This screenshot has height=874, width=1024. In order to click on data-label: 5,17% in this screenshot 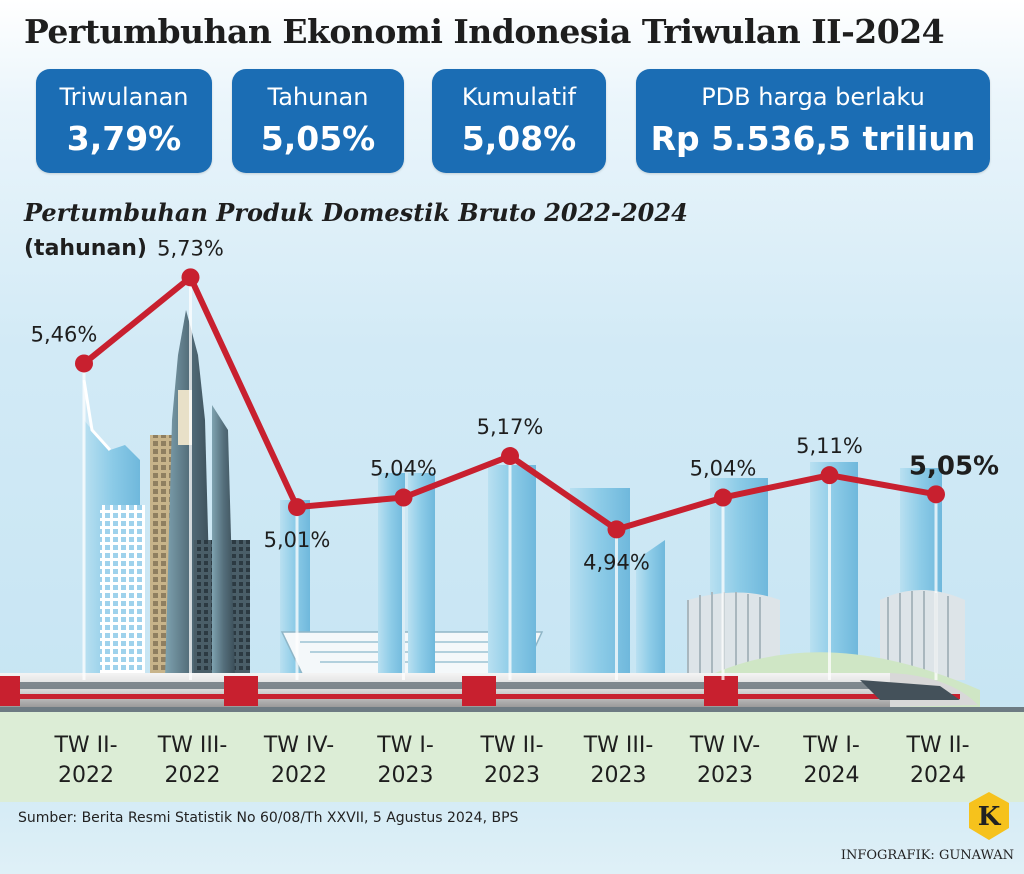, I will do `click(510, 427)`.